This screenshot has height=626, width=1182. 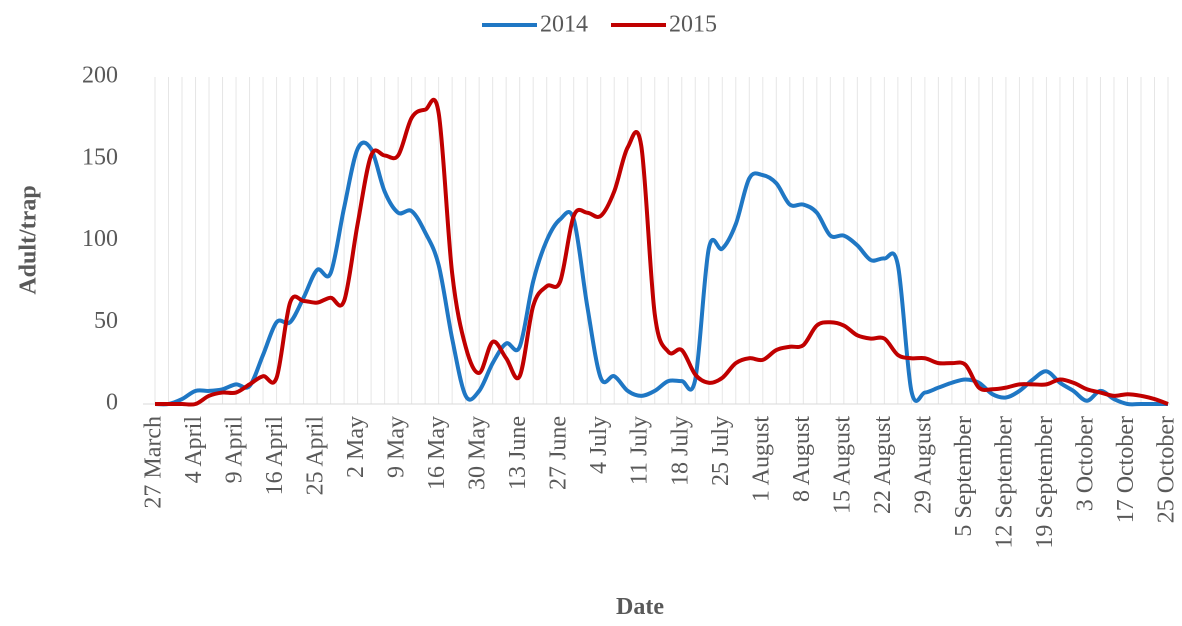 I want to click on x-tick-label: 8 August, so click(x=802, y=459).